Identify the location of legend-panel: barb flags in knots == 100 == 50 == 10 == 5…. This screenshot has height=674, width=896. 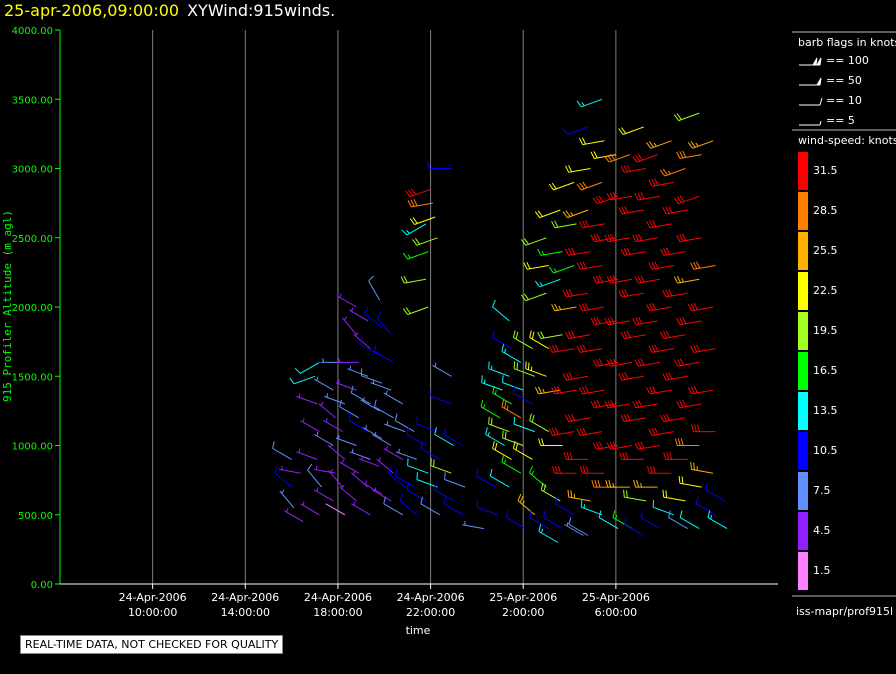
(844, 330).